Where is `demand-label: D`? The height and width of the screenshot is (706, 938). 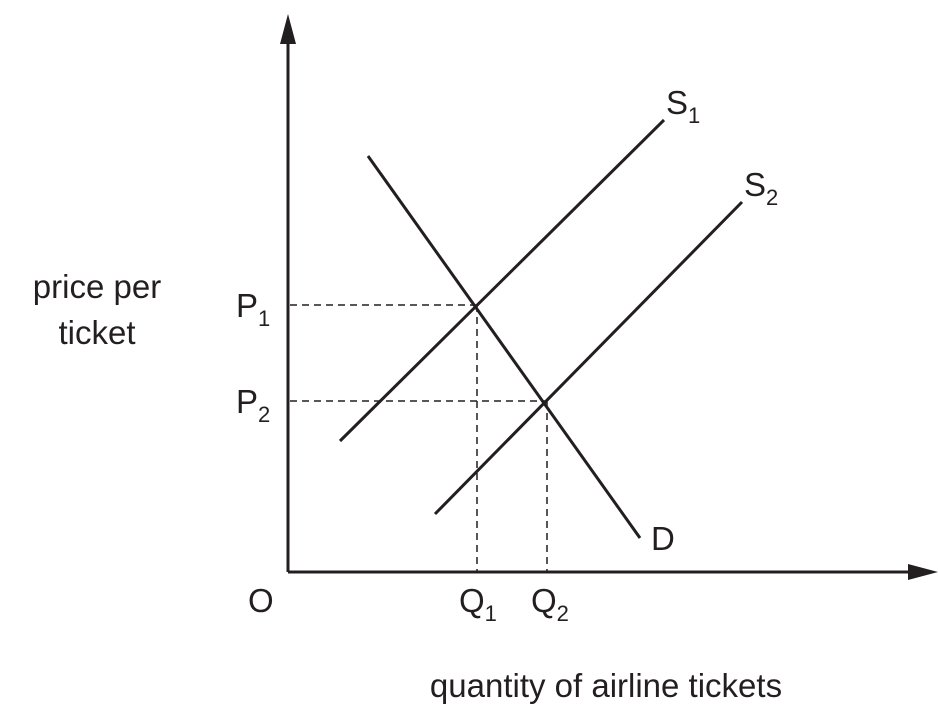 demand-label: D is located at coordinates (663, 538).